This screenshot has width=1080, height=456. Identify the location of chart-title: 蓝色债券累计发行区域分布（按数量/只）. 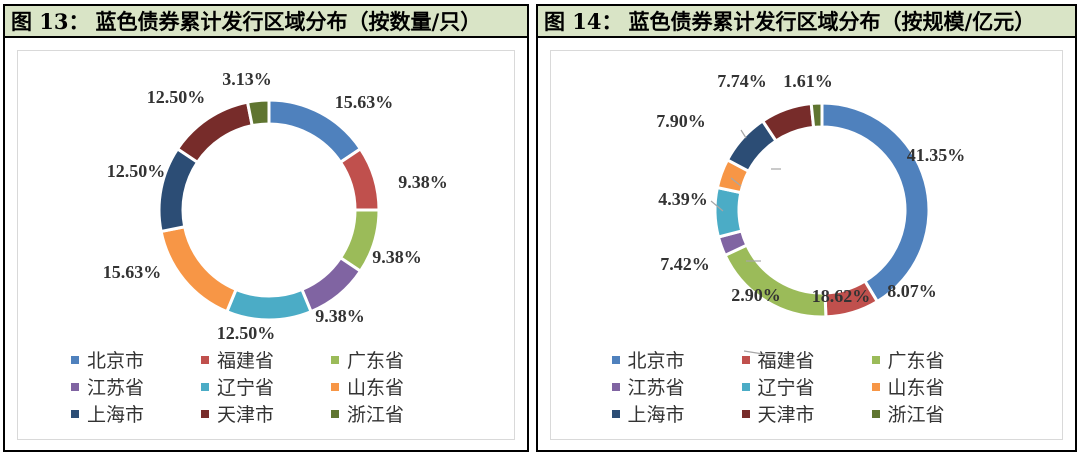
(288, 21).